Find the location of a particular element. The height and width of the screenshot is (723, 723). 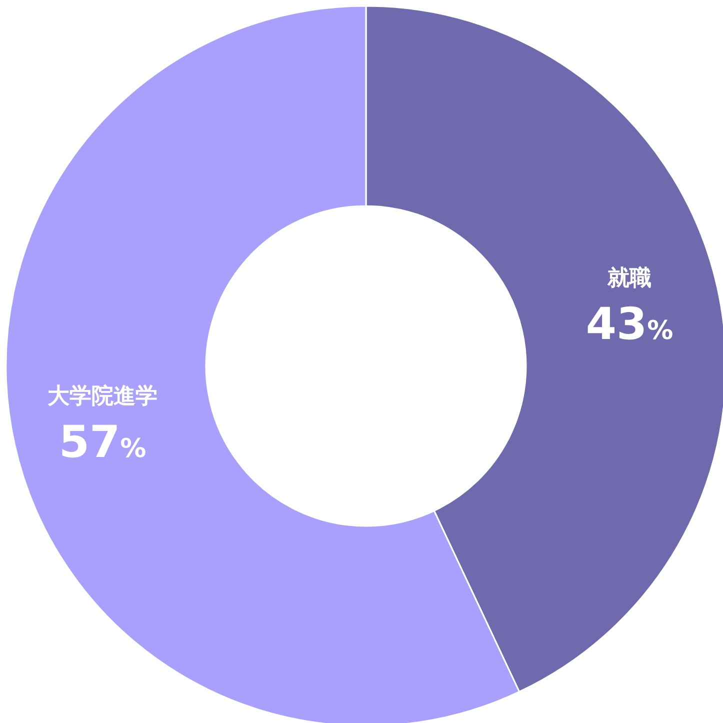

slice-label: 大学院進学 is located at coordinates (103, 396).